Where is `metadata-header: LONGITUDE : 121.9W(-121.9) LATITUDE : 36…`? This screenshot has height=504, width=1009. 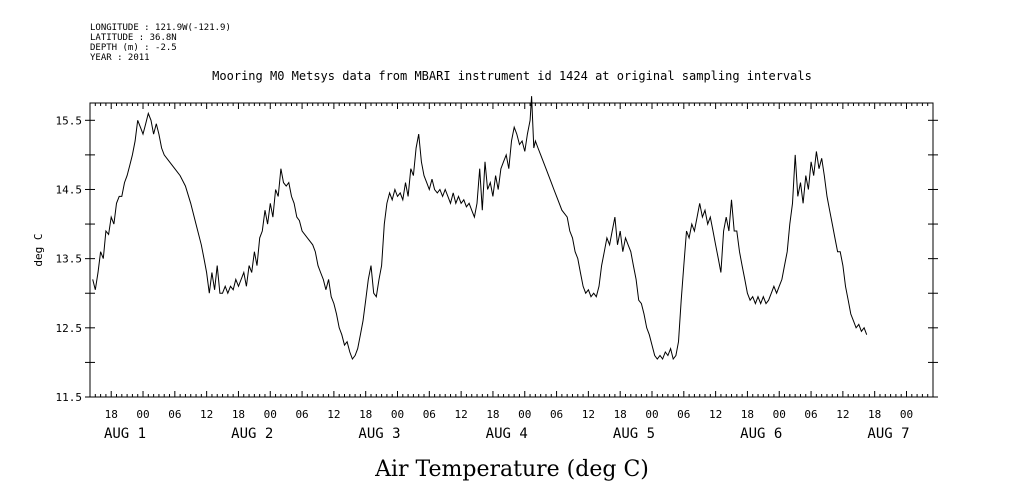 metadata-header: LONGITUDE : 121.9W(-121.9) LATITUDE : 36… is located at coordinates (160, 43).